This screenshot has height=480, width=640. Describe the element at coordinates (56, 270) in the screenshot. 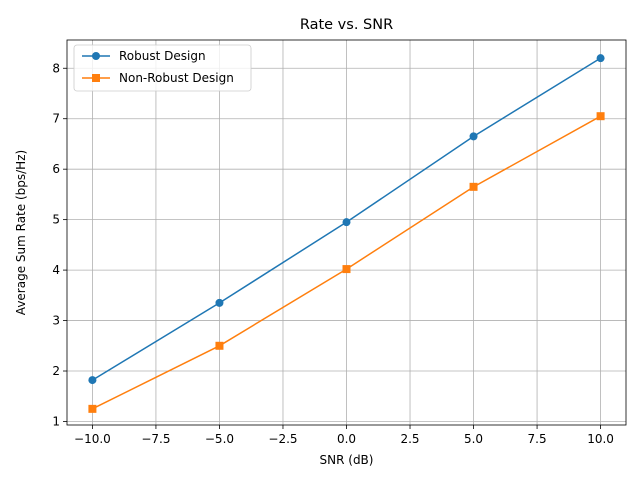

I see `y-tick-label: 4` at that location.